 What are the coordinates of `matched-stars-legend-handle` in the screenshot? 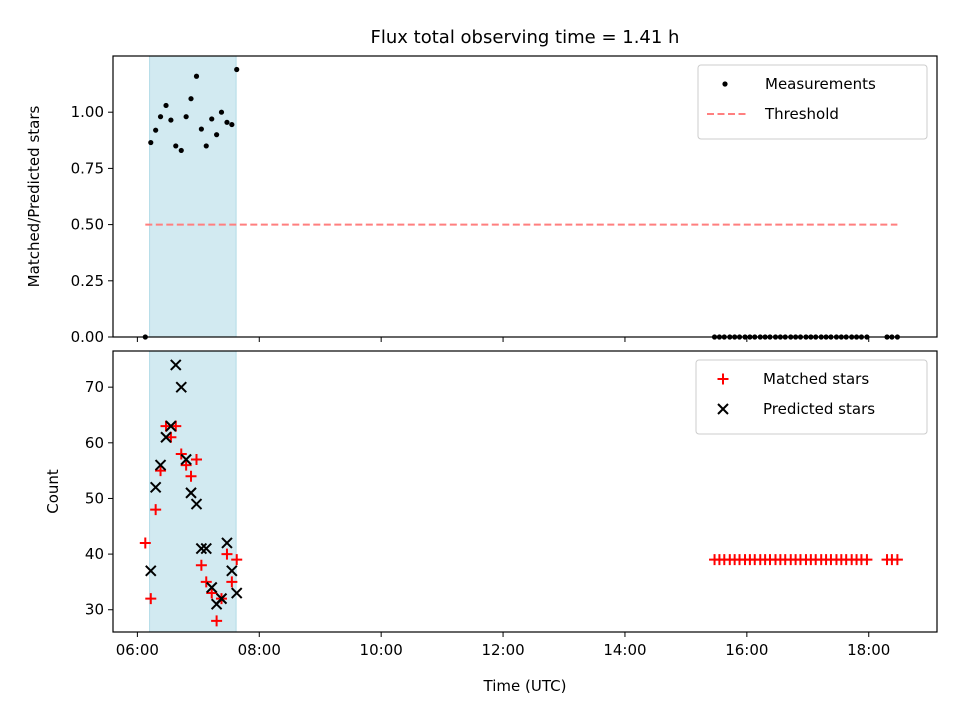 It's located at (723, 379).